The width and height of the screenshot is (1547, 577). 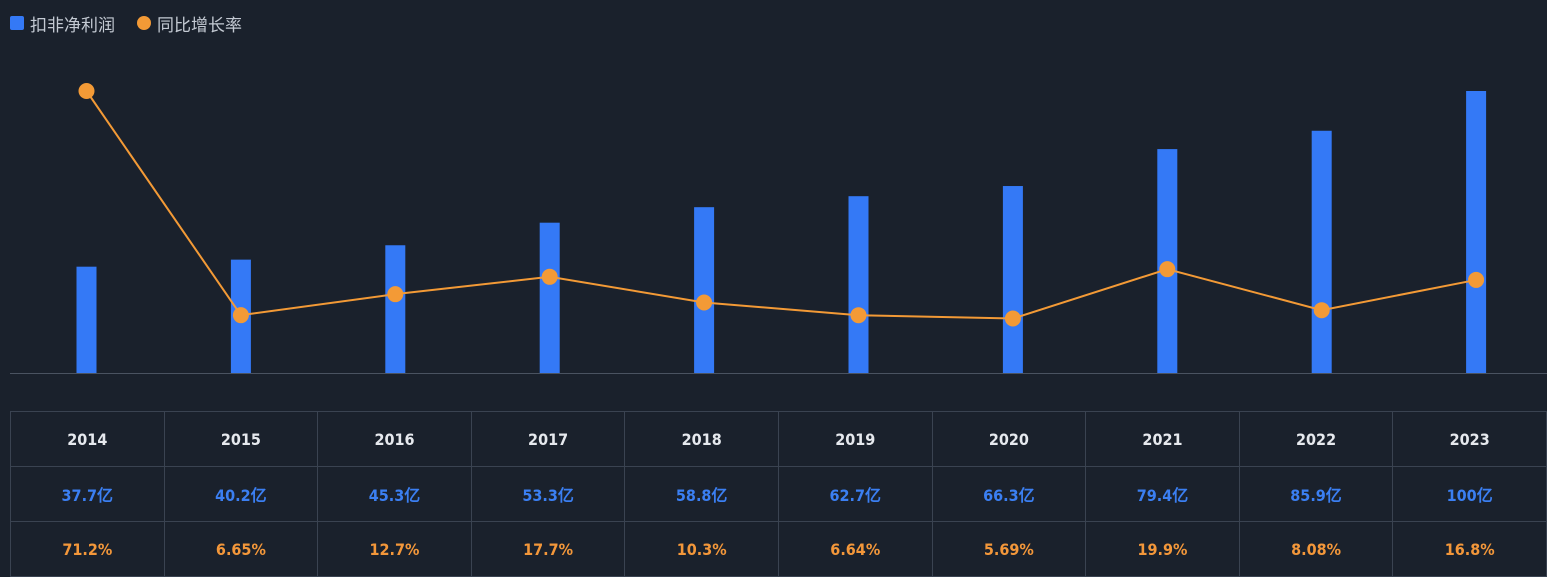 What do you see at coordinates (395, 294) in the screenshot?
I see `growth-point-2016` at bounding box center [395, 294].